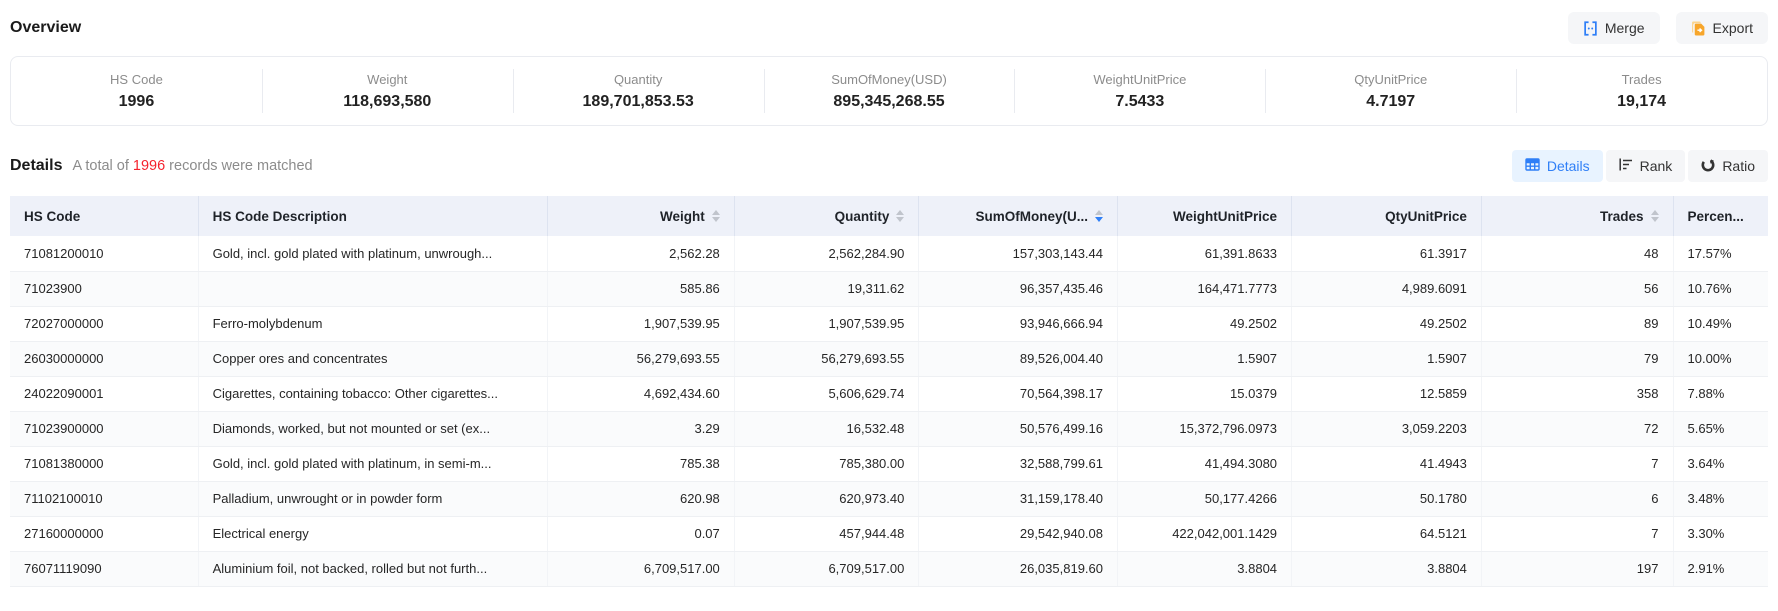 This screenshot has height=611, width=1778. What do you see at coordinates (827, 289) in the screenshot?
I see `table-cell: 19,311.62` at bounding box center [827, 289].